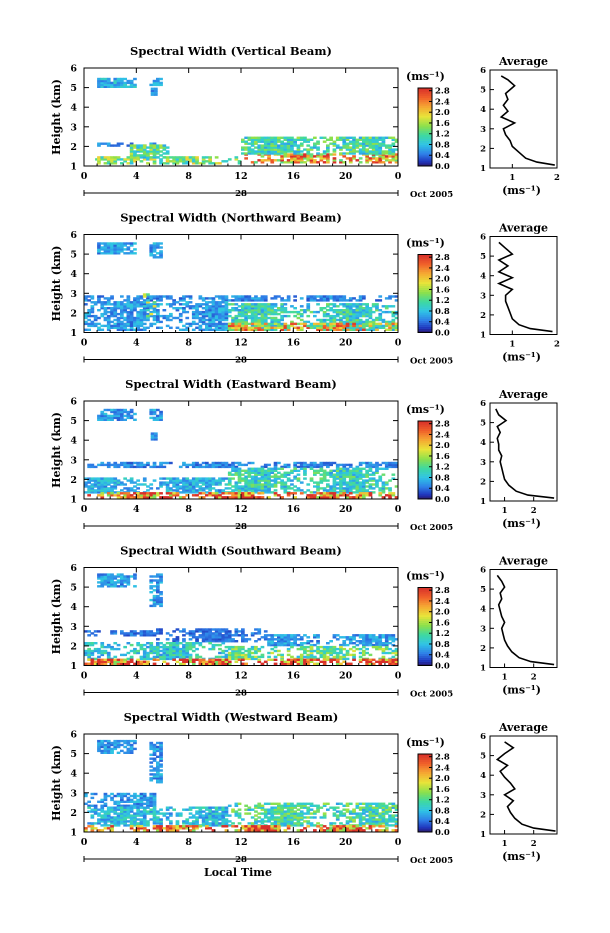 Image resolution: width=610 pixels, height=933 pixels. I want to click on y-axis-label: Height (km), so click(56, 450).